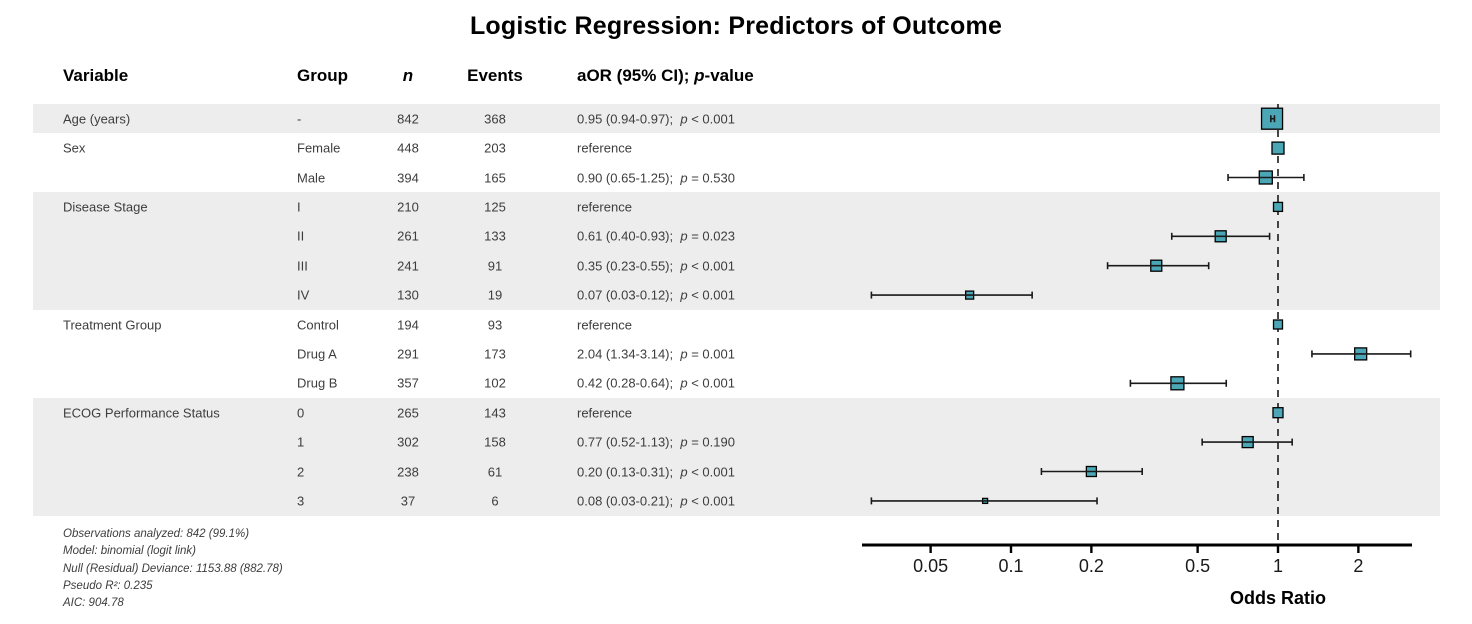 The height and width of the screenshot is (624, 1472). What do you see at coordinates (495, 207) in the screenshot?
I see `cell-events: 125` at bounding box center [495, 207].